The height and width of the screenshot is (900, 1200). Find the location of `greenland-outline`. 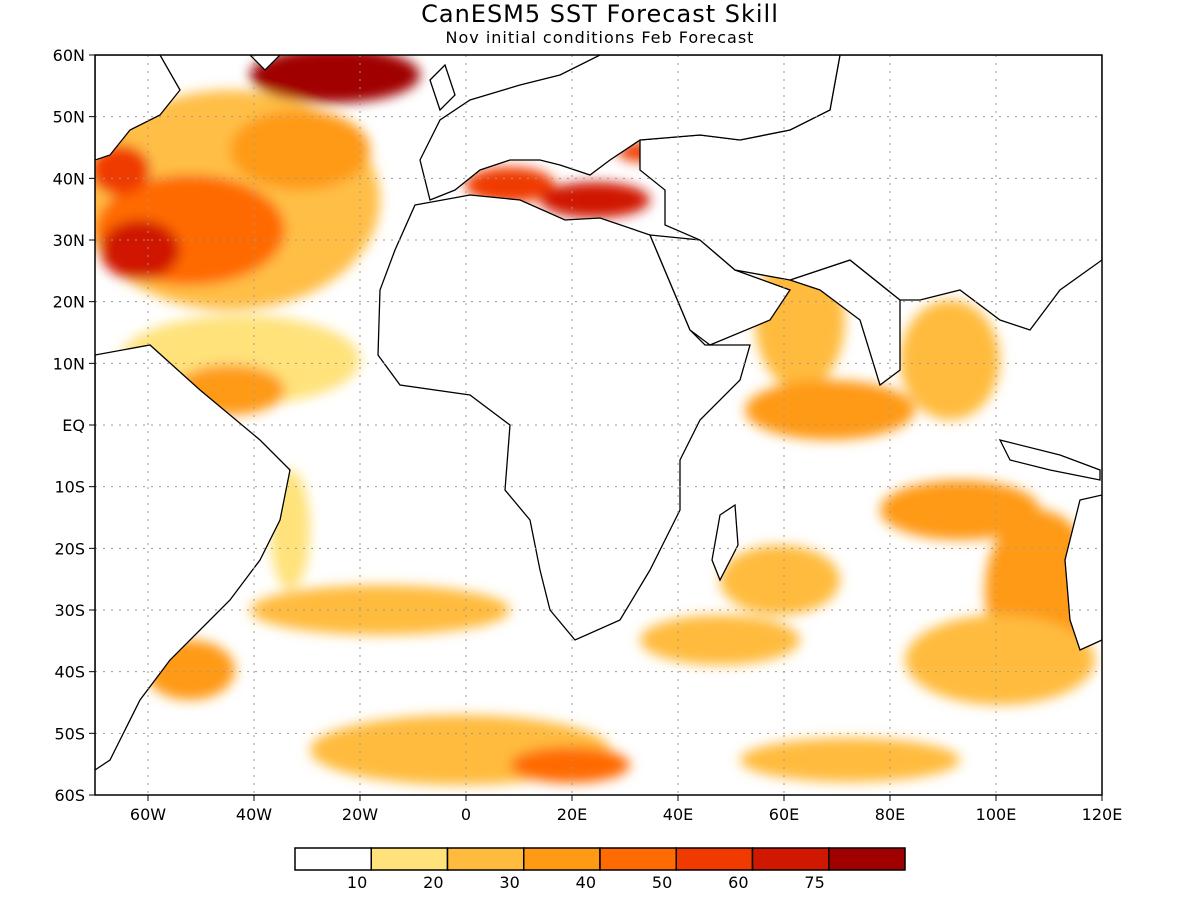

greenland-outline is located at coordinates (265, 63).